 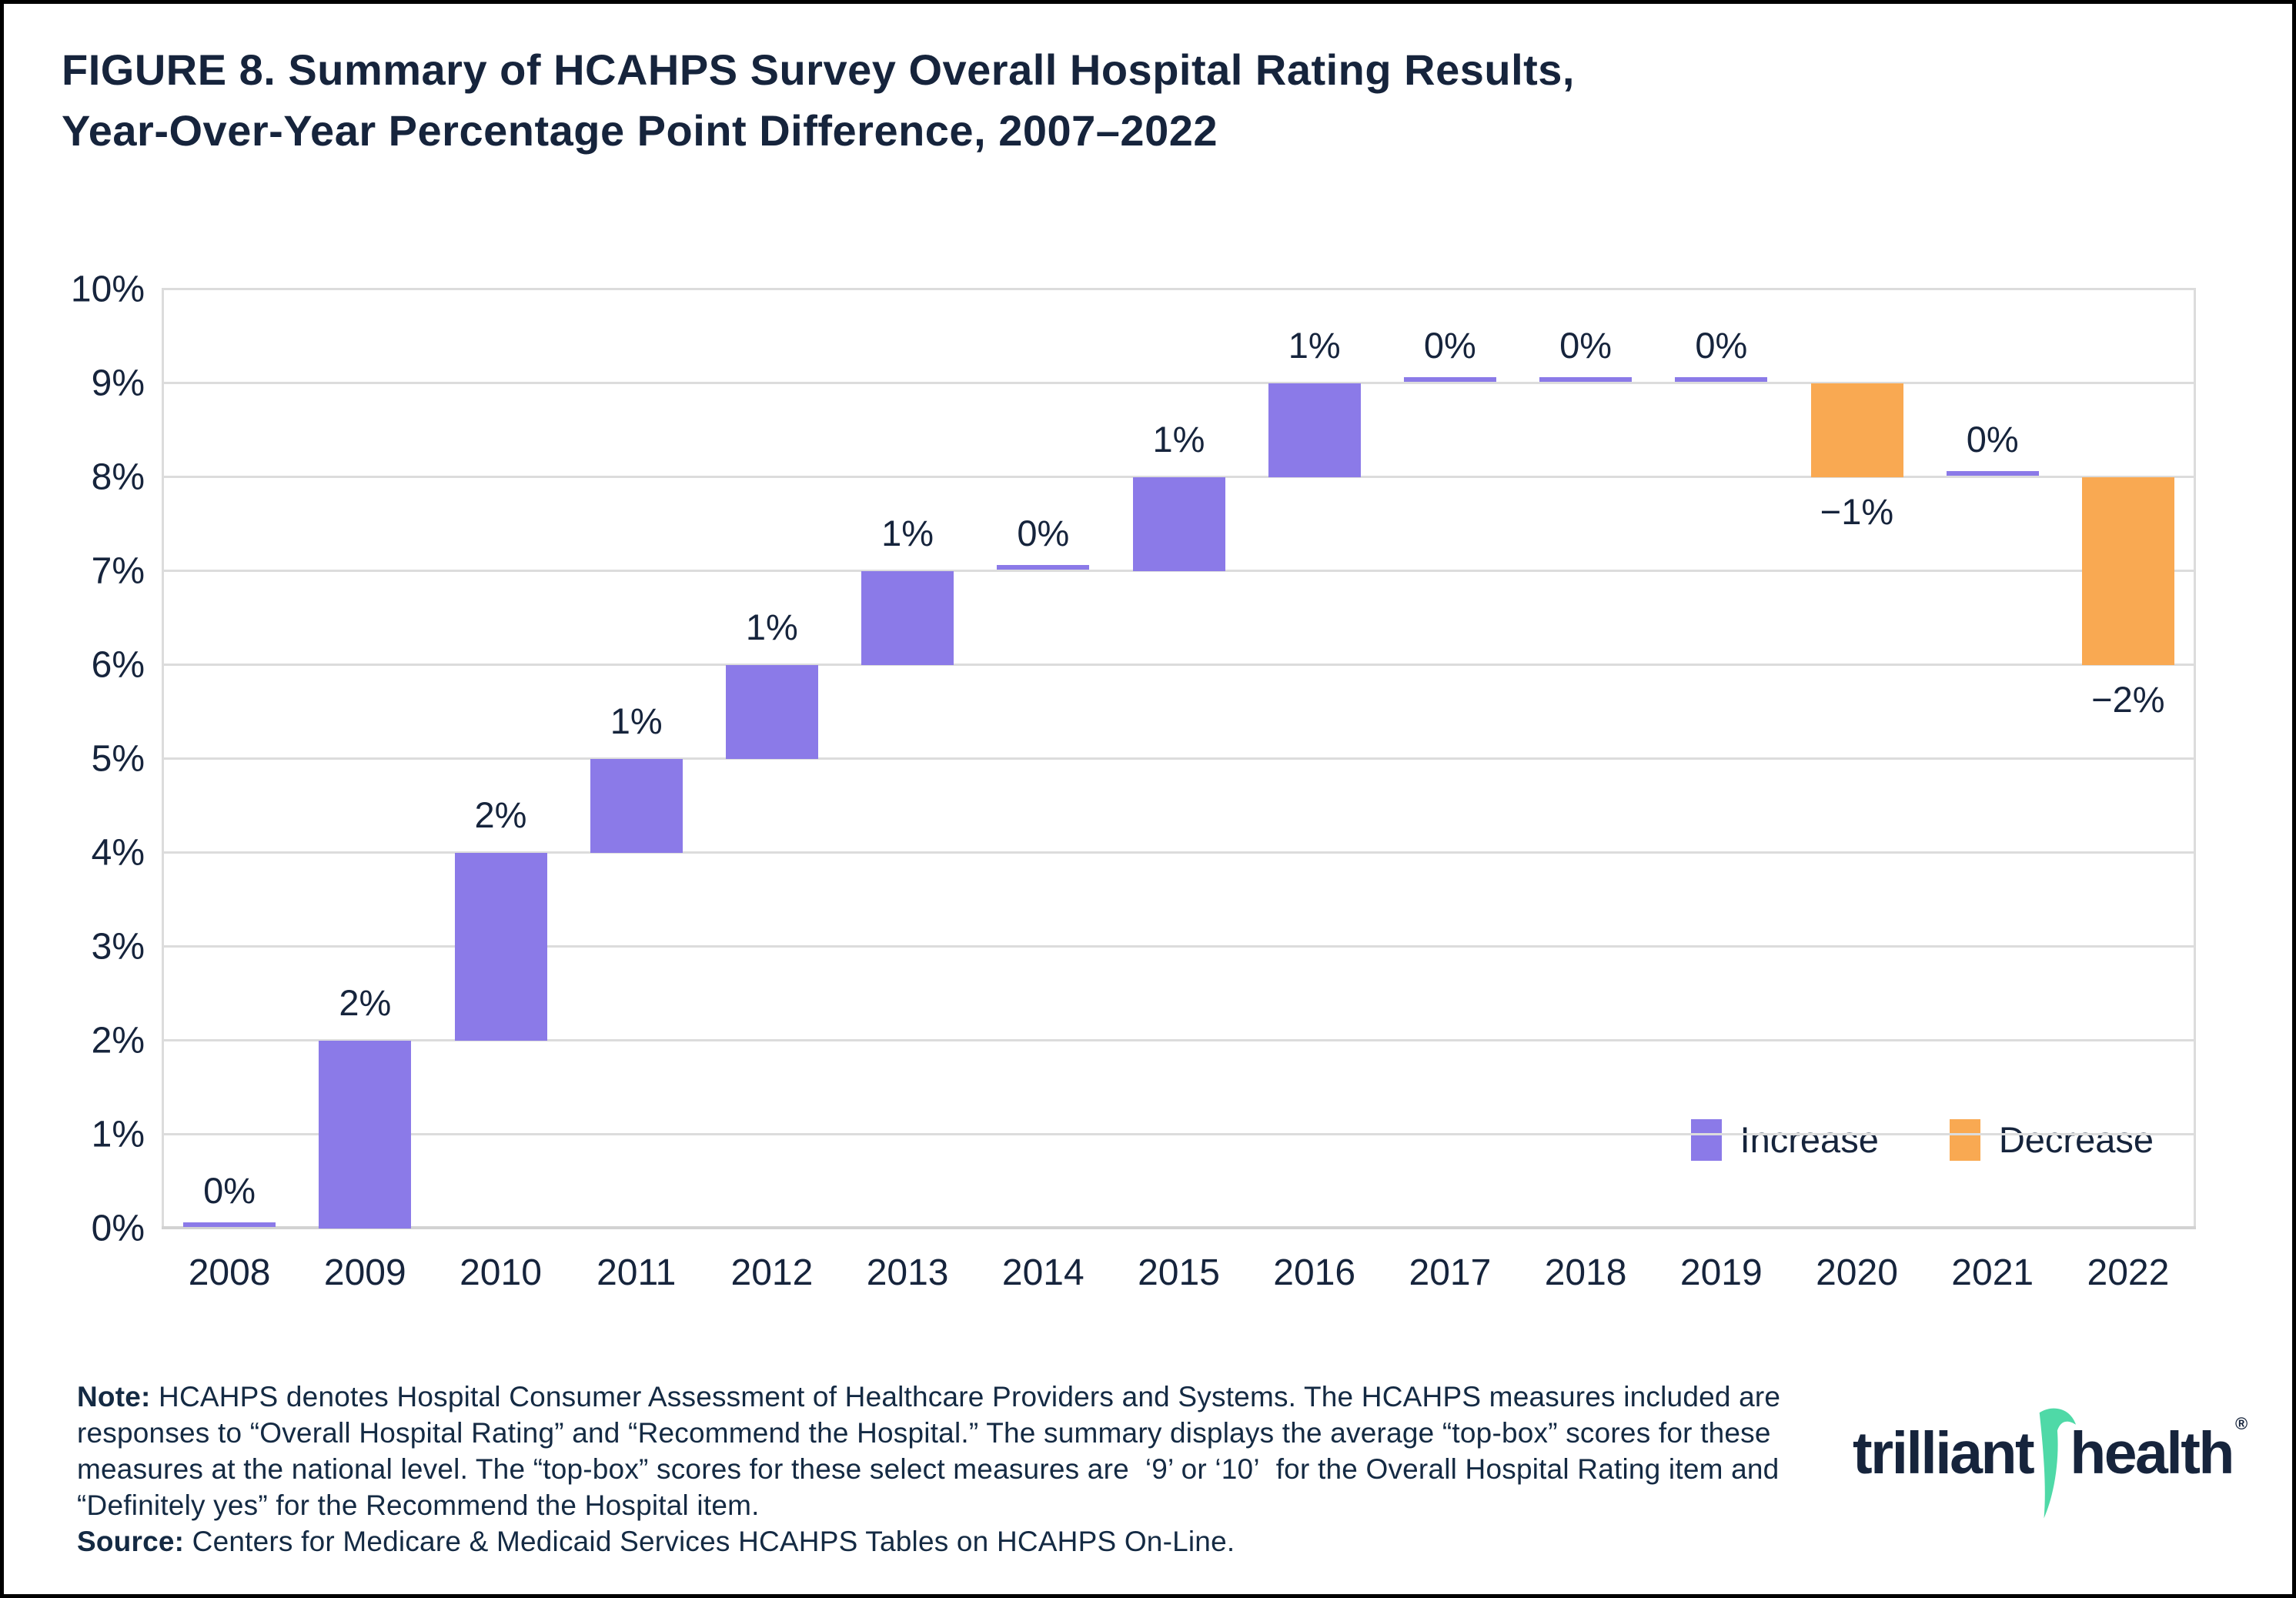 I want to click on x-axis-tick-2015: 2015, so click(x=1179, y=1272).